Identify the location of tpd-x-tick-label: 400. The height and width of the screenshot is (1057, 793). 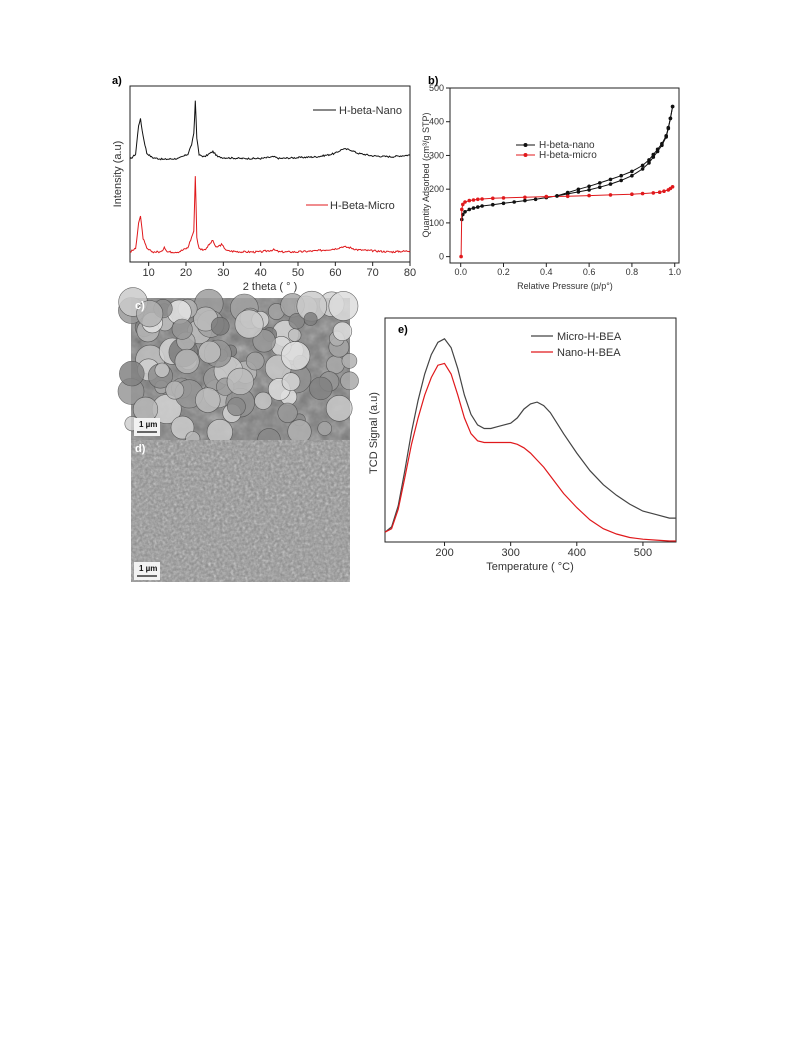
(577, 553).